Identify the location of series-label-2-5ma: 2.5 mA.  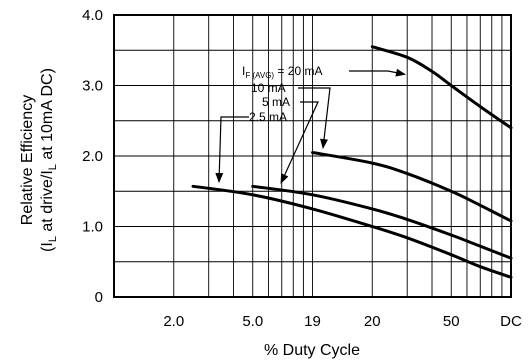
(268, 117).